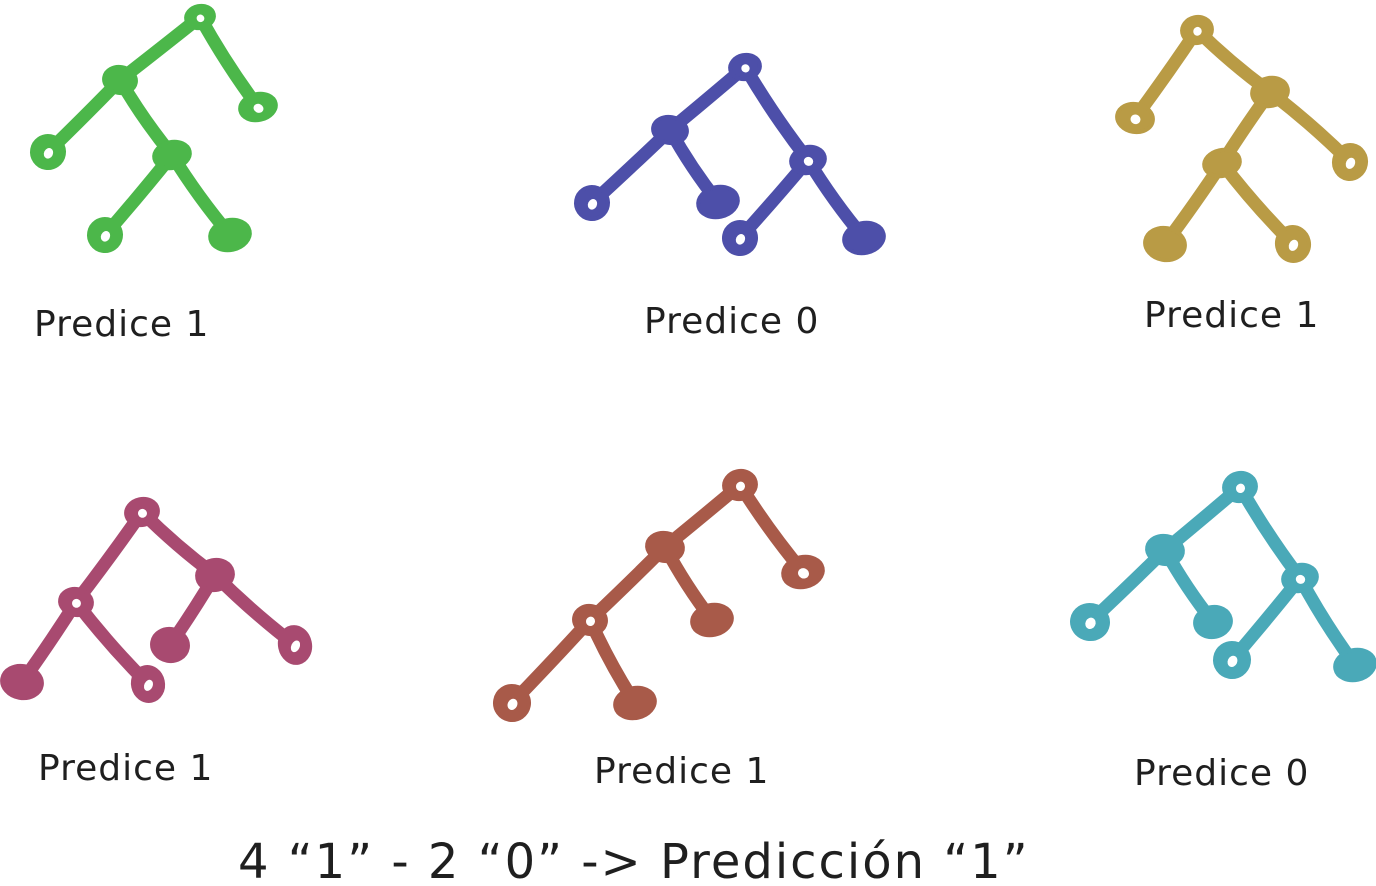 This screenshot has height=886, width=1376. I want to click on tree-5: Predice 1, so click(659, 630).